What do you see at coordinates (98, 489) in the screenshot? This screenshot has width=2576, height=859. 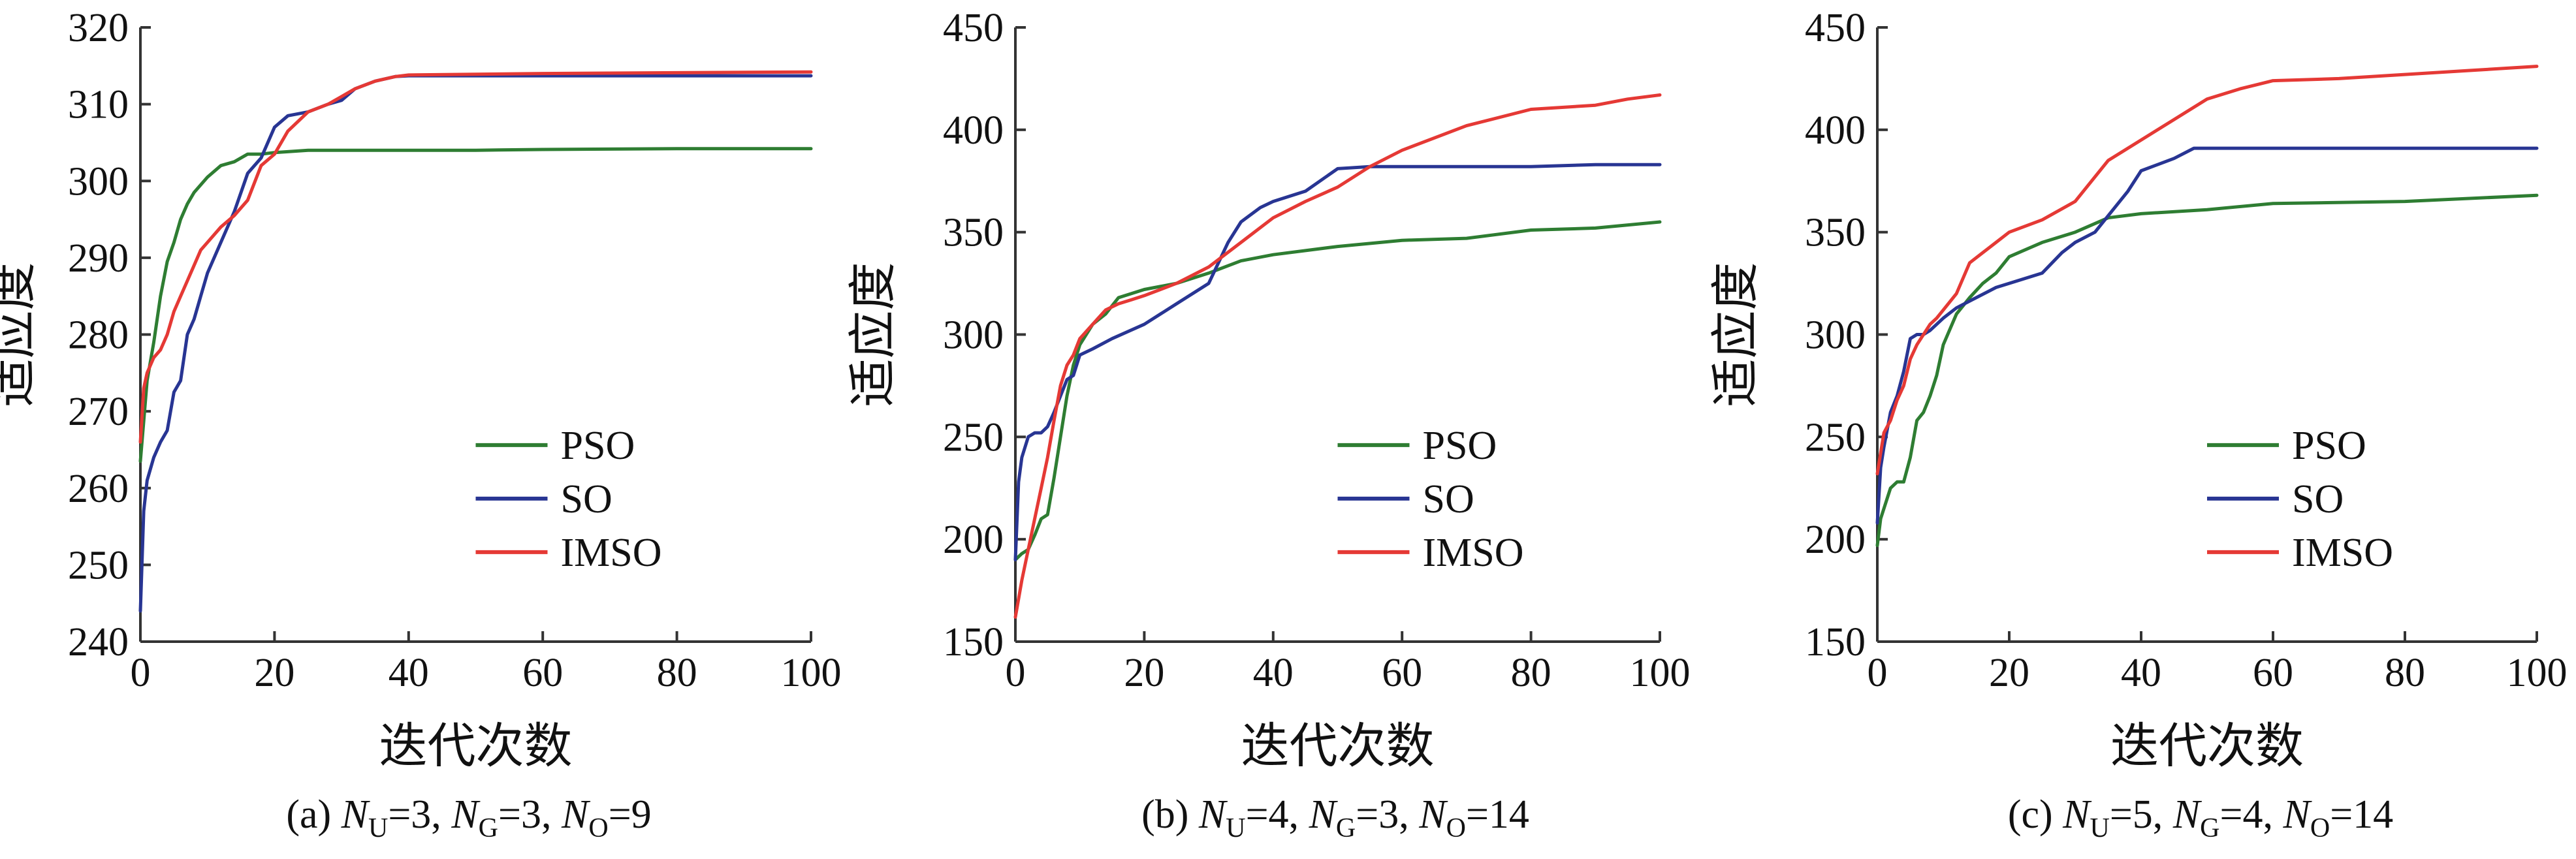 I see `y-tick-label: 260` at bounding box center [98, 489].